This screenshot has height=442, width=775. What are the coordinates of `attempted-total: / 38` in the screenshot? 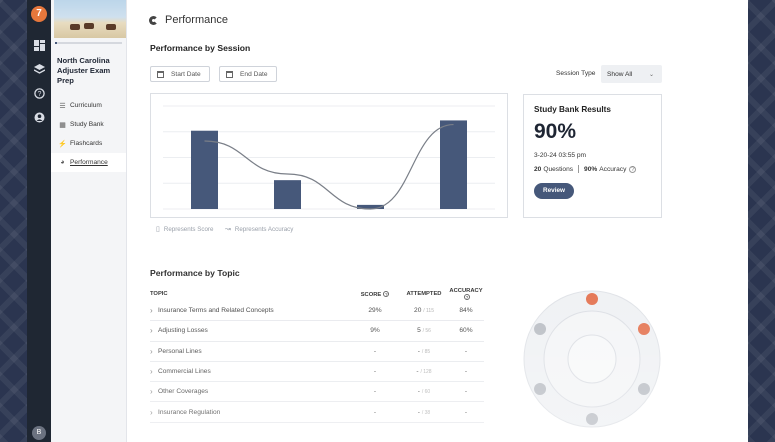 It's located at (426, 412).